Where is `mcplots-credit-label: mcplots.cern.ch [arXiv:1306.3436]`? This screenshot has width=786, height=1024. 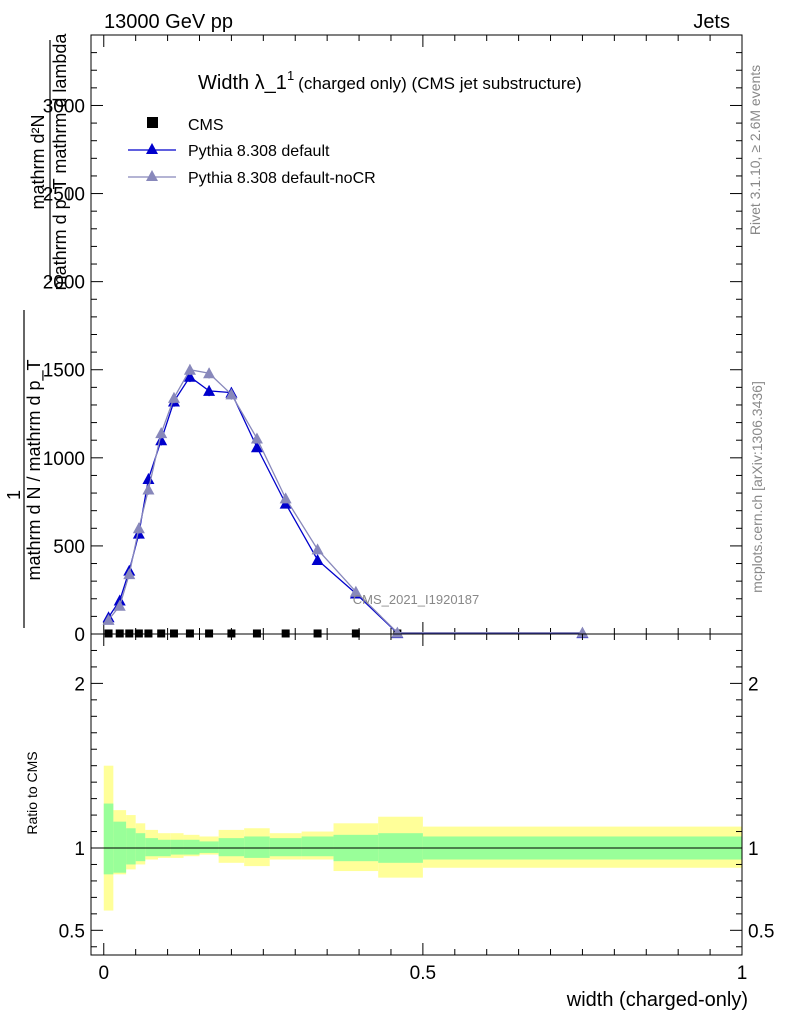
mcplots-credit-label: mcplots.cern.ch [arXiv:1306.3436] is located at coordinates (757, 487).